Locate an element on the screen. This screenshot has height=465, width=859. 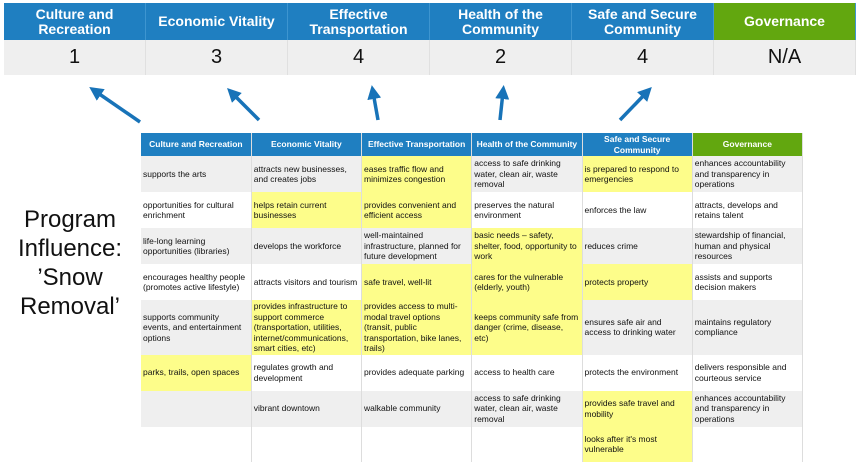
table-cell: provides adequate parking is located at coordinates (417, 372).